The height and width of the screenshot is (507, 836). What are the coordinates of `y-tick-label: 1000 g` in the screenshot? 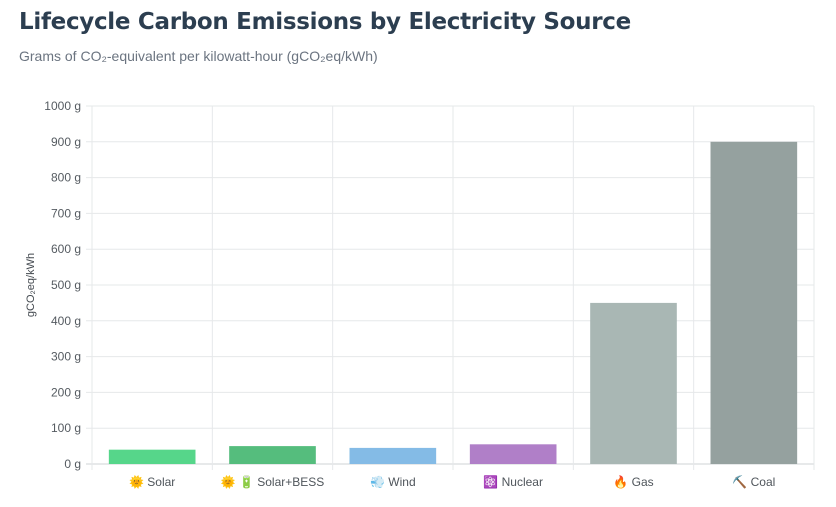 It's located at (62, 106).